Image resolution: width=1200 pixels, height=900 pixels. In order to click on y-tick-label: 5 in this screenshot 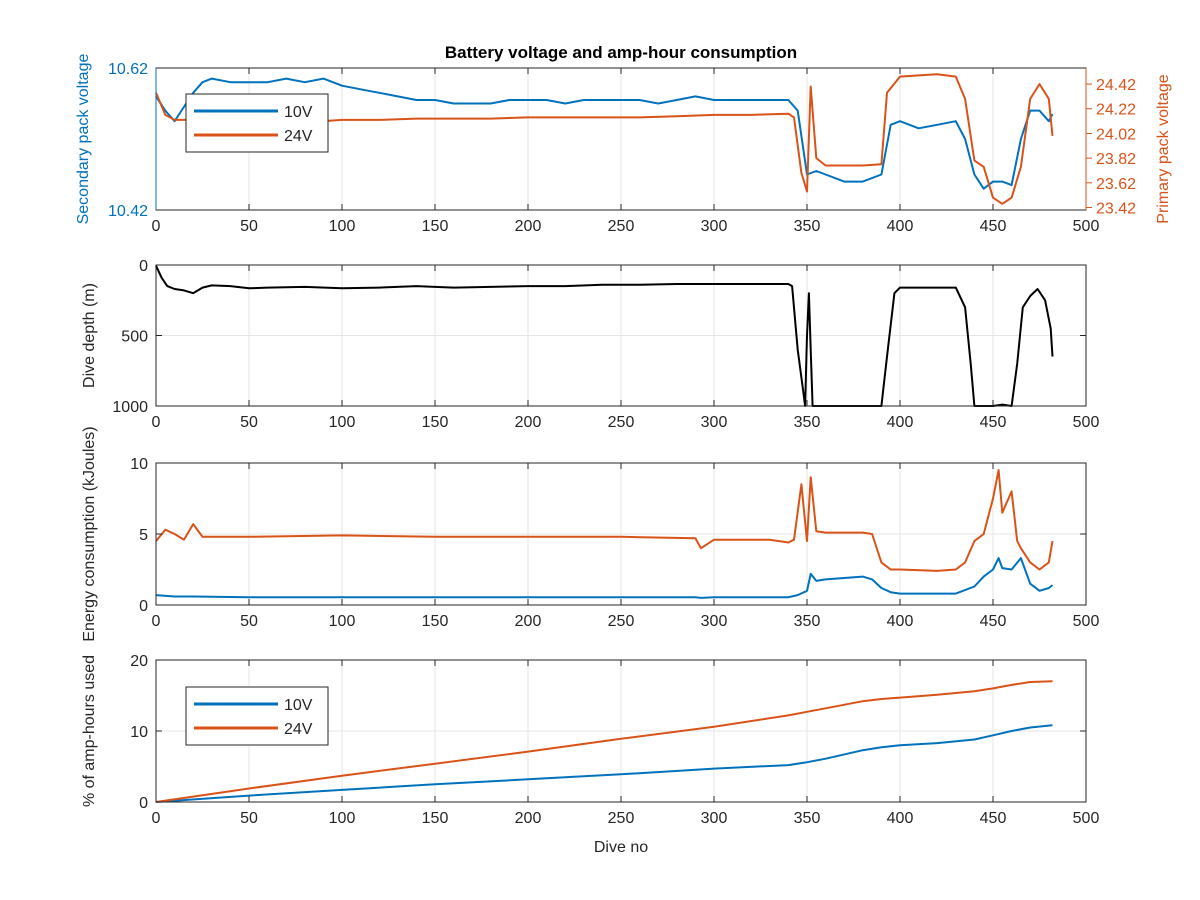, I will do `click(143, 535)`.